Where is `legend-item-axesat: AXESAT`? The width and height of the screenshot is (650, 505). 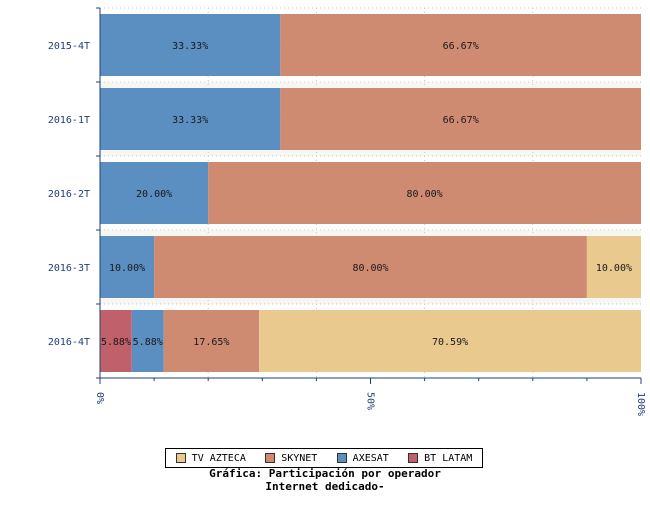
legend-item-axesat: AXESAT is located at coordinates (362, 458).